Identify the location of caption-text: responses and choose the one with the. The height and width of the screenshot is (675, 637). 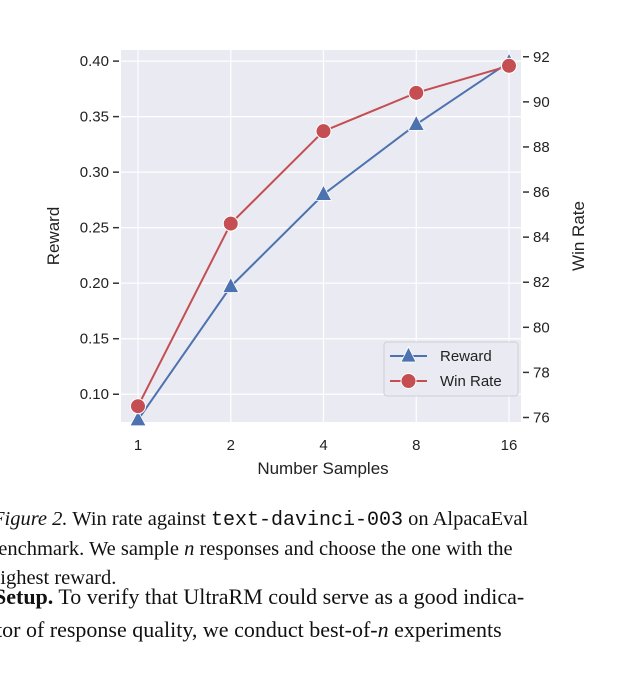
(353, 549).